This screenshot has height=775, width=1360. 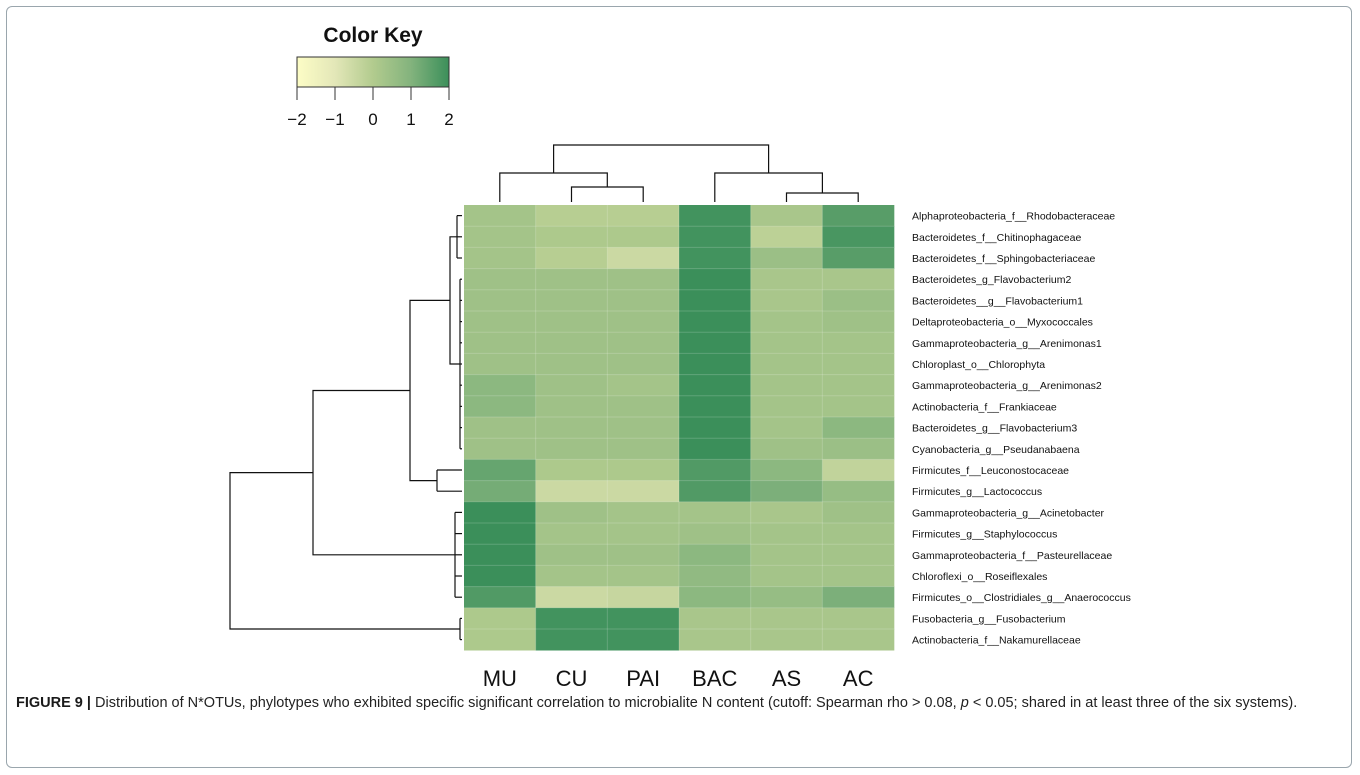 I want to click on color-key-ticks: −2 −1 0 1 2, so click(x=370, y=108).